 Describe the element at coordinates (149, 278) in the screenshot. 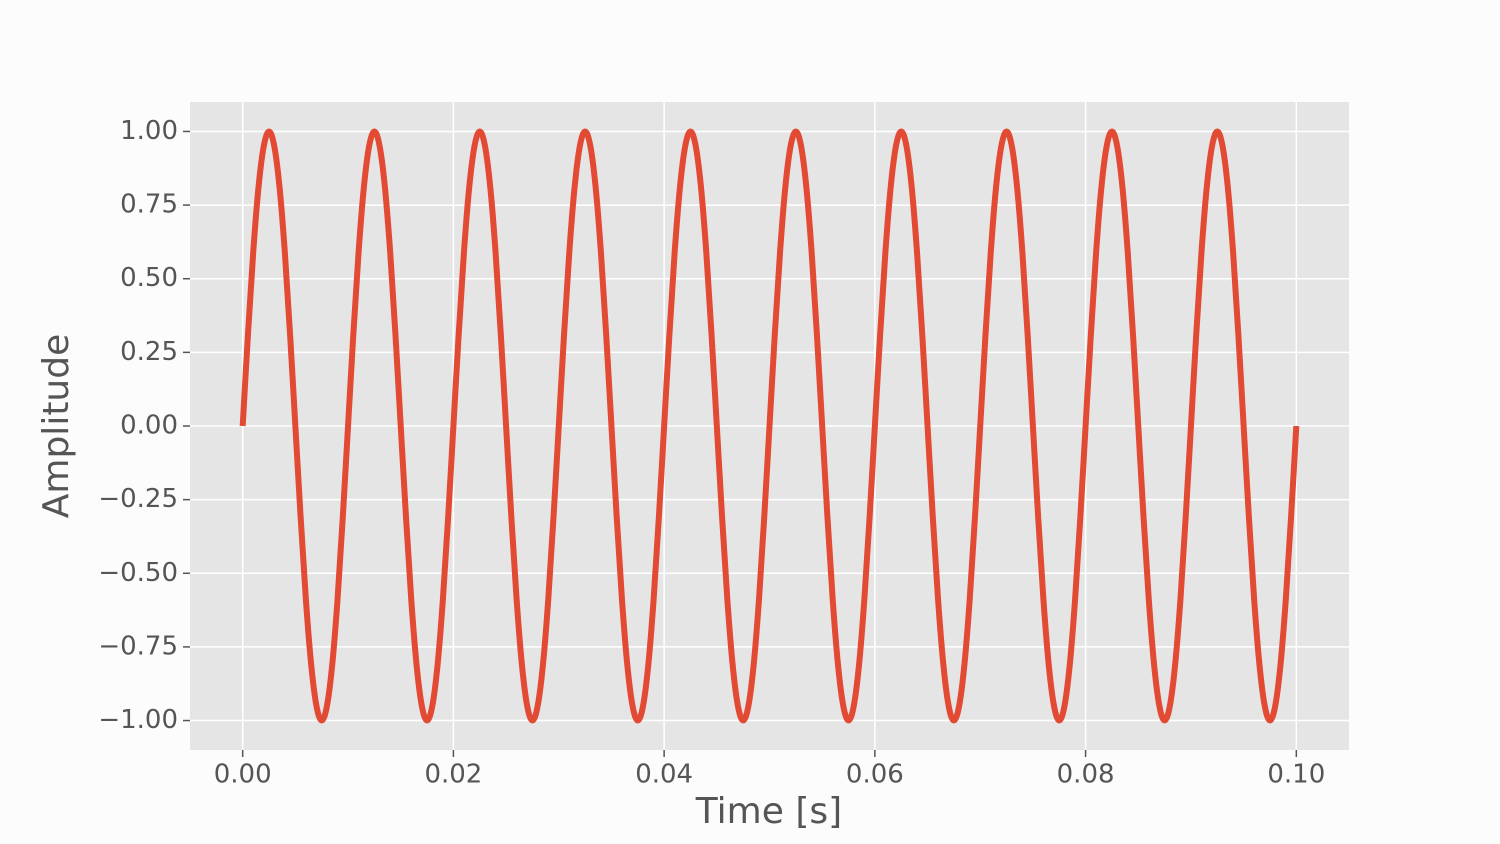

I see `y-tick-label: 0.50` at that location.